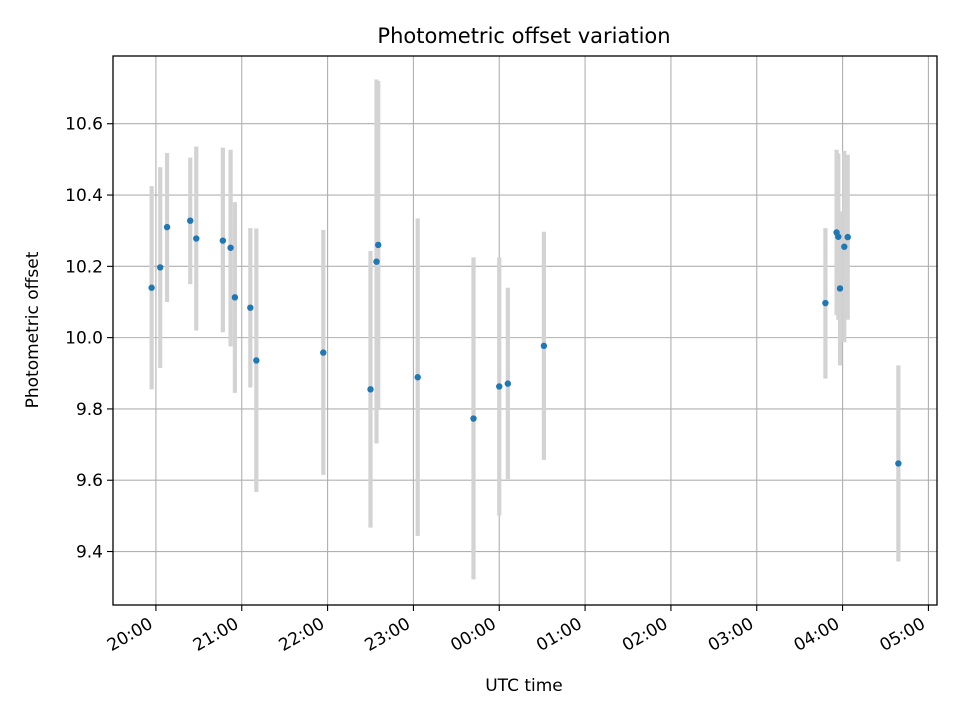  I want to click on x-axis-label: UTC time, so click(524, 686).